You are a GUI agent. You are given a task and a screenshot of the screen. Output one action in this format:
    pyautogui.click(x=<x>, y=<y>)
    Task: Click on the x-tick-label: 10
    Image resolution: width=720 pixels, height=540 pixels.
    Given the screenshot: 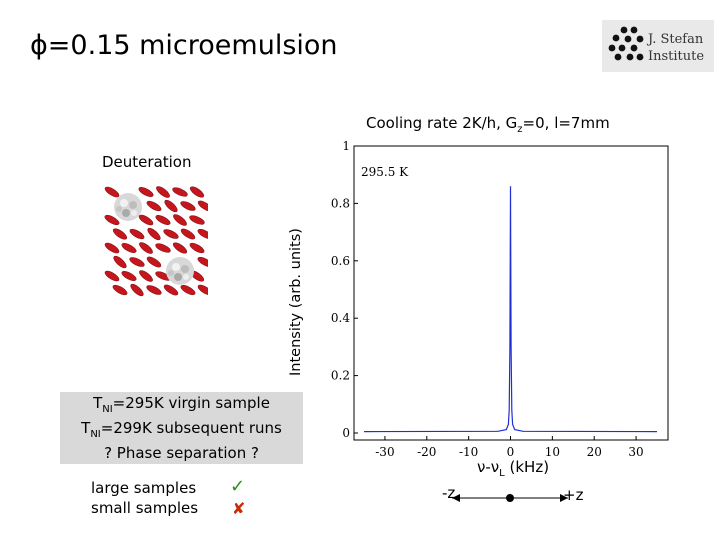 What is the action you would take?
    pyautogui.click(x=552, y=452)
    